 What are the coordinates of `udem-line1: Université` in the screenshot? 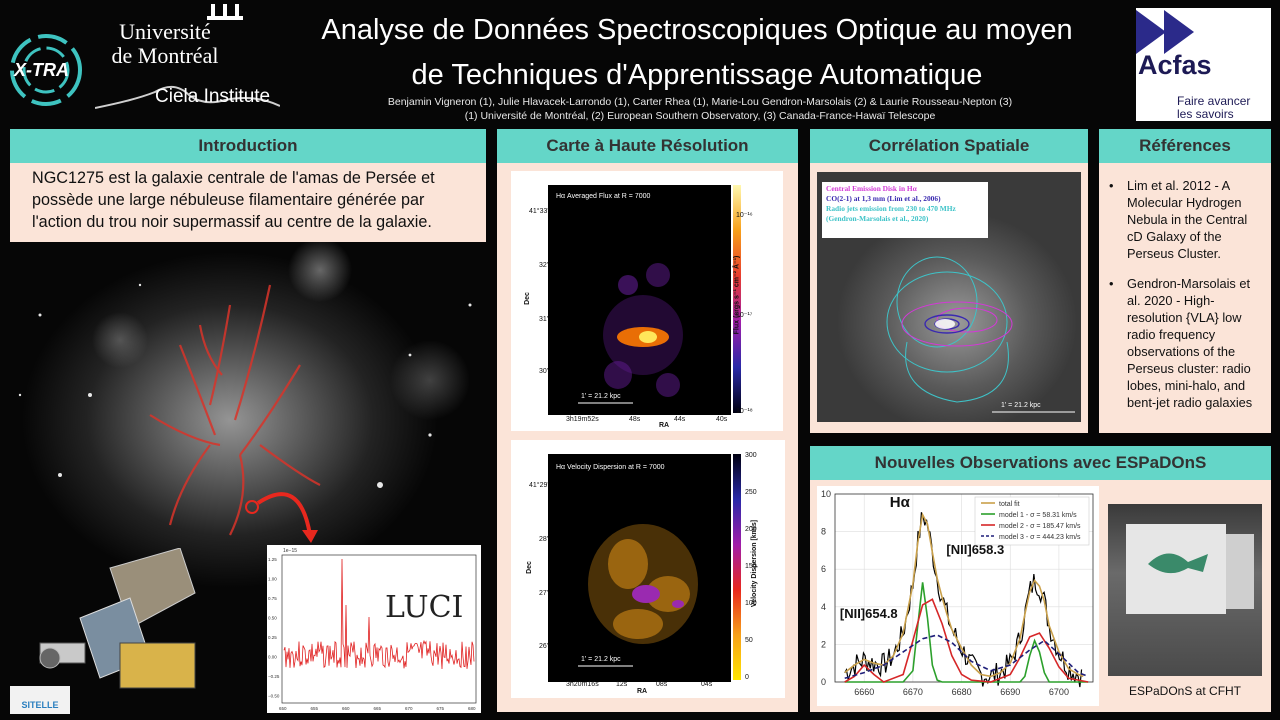 It's located at (165, 31).